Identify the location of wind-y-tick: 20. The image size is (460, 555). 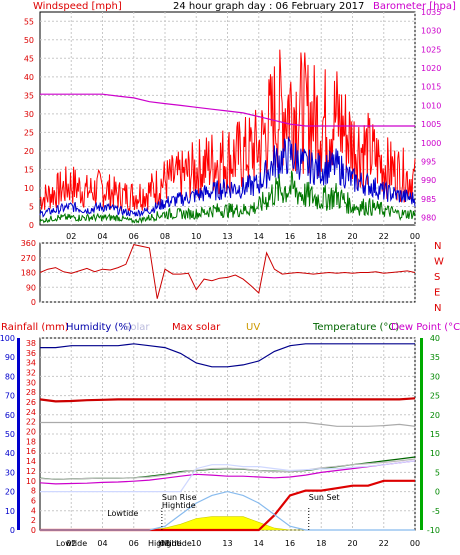
(29, 151).